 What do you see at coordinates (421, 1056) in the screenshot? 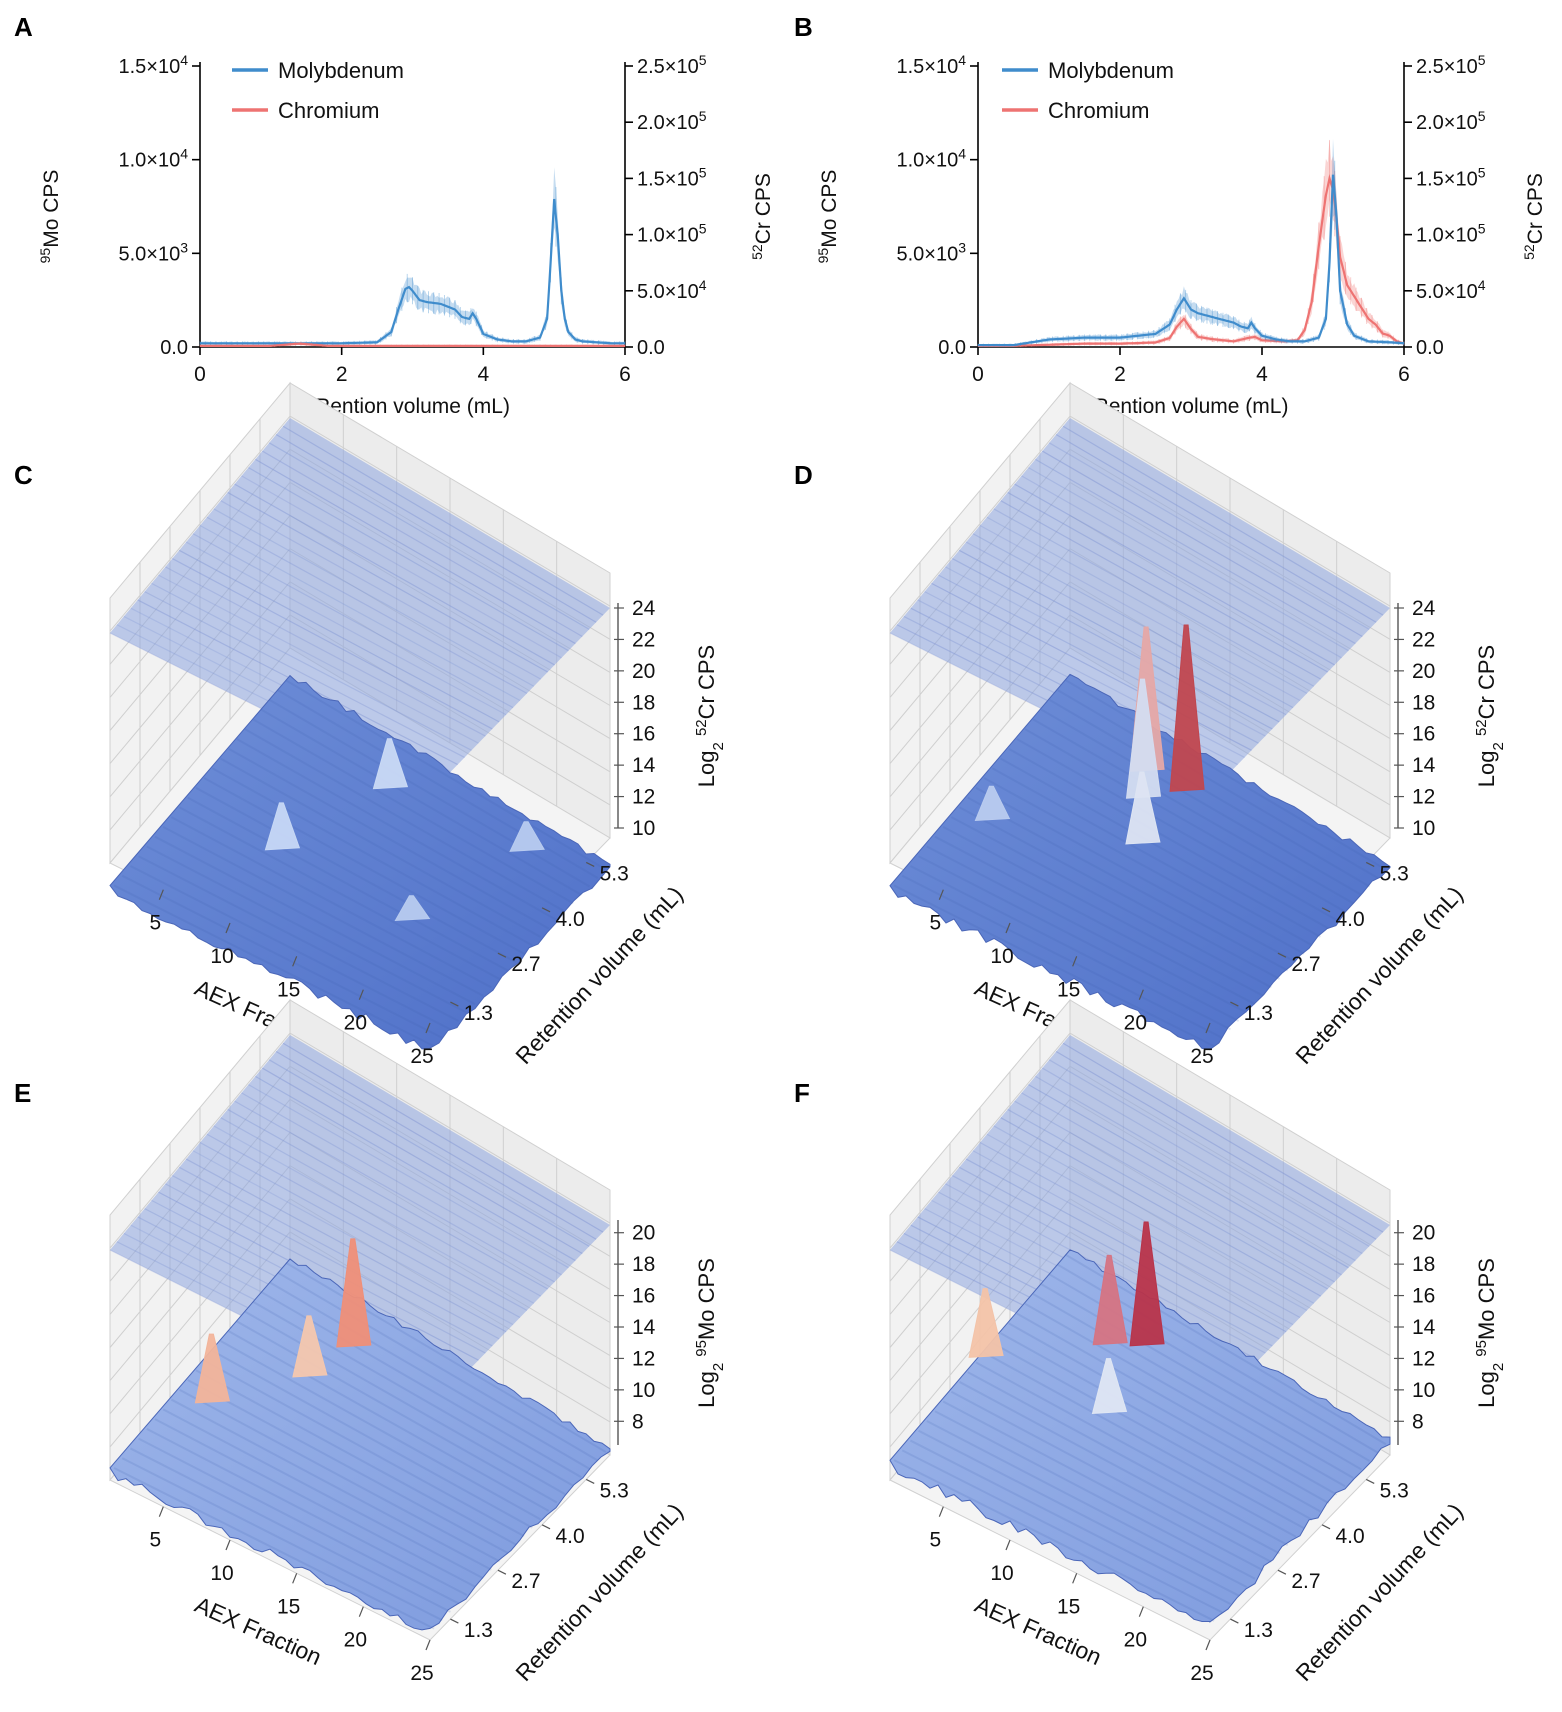
I see `x-tick-label: 25` at bounding box center [421, 1056].